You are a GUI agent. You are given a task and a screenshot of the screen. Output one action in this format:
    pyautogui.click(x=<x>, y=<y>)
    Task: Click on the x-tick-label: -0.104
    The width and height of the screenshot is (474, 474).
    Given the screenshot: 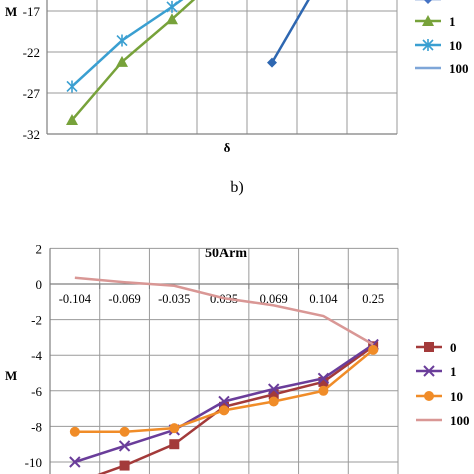 What is the action you would take?
    pyautogui.click(x=75, y=299)
    